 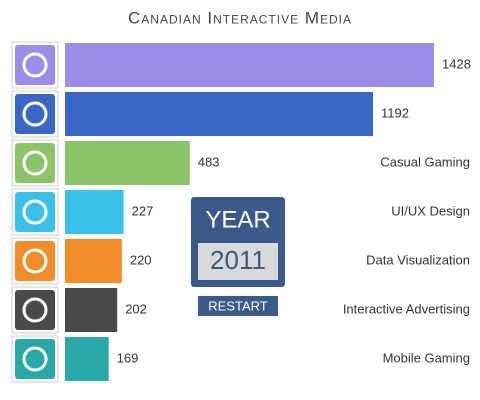 I want to click on category-label: Casual Gaming, so click(x=425, y=161).